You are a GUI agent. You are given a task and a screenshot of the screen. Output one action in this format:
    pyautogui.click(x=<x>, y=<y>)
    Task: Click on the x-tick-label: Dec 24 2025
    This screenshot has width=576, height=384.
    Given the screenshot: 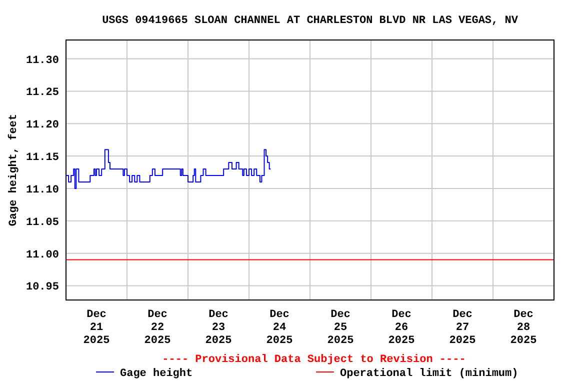 What is the action you would take?
    pyautogui.click(x=280, y=328)
    